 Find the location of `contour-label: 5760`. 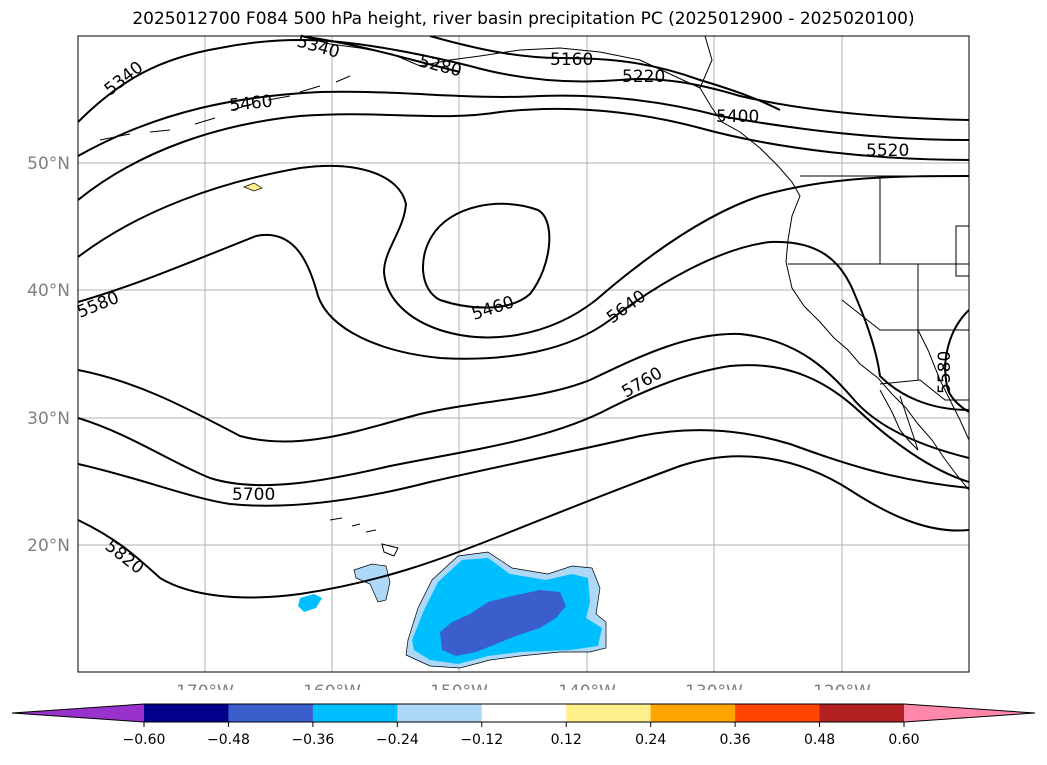

contour-label: 5760 is located at coordinates (642, 382).